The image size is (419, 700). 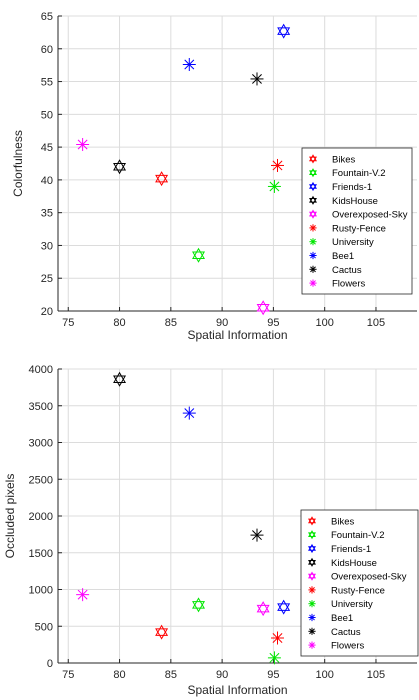 What do you see at coordinates (47, 312) in the screenshot?
I see `y-tick-label: 20` at bounding box center [47, 312].